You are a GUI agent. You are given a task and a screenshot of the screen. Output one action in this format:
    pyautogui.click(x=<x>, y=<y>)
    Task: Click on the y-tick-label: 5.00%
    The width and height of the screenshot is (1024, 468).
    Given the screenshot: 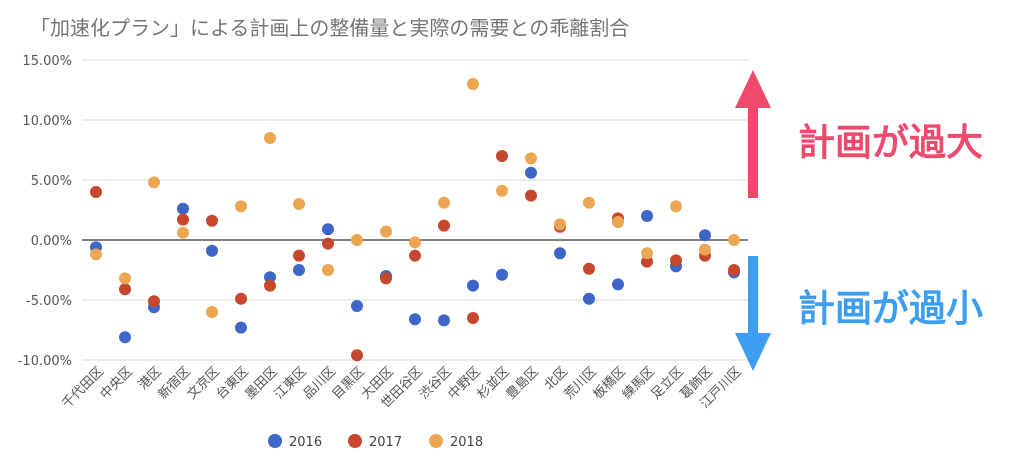 What is the action you would take?
    pyautogui.click(x=51, y=181)
    